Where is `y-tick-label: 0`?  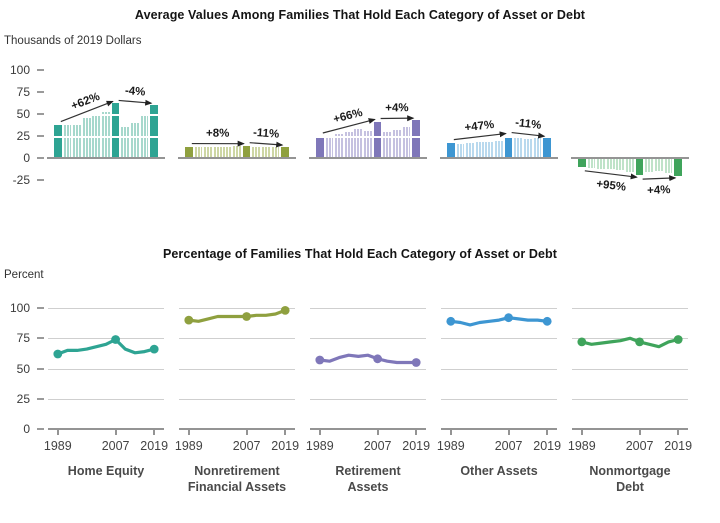 y-tick-label: 0 is located at coordinates (26, 429).